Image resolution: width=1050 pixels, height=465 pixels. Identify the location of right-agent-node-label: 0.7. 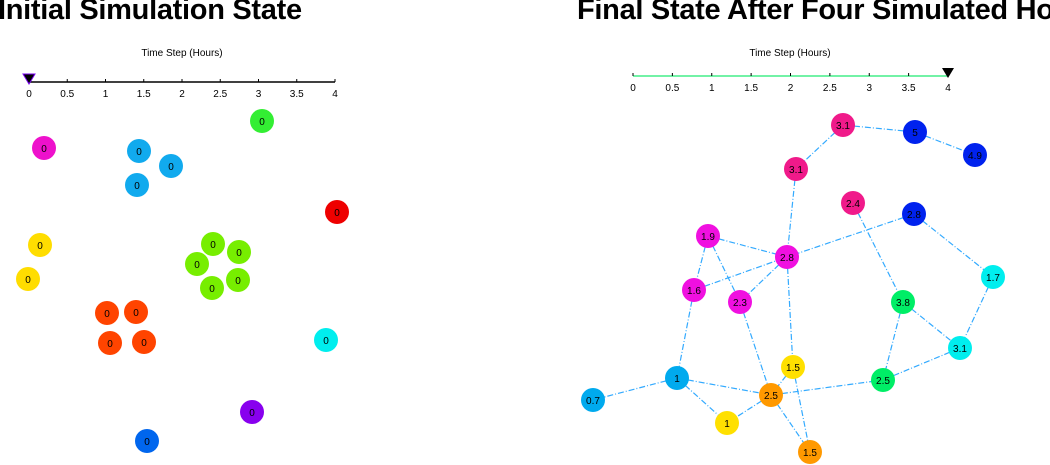
(593, 401).